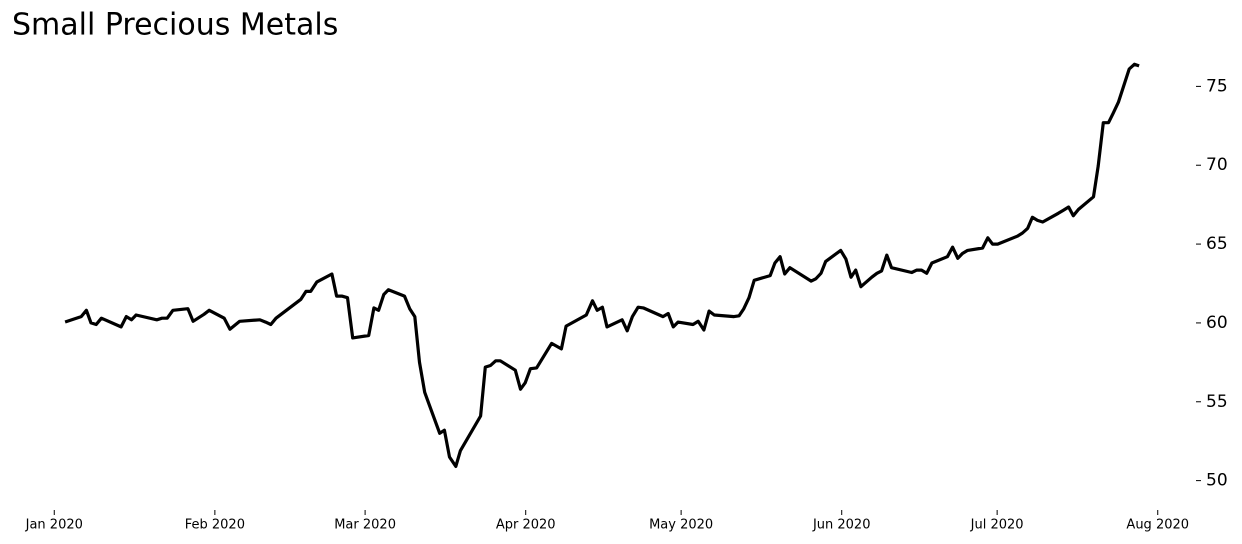 The height and width of the screenshot is (544, 1242). Describe the element at coordinates (215, 525) in the screenshot. I see `x-tick-label: Feb 2020` at that location.